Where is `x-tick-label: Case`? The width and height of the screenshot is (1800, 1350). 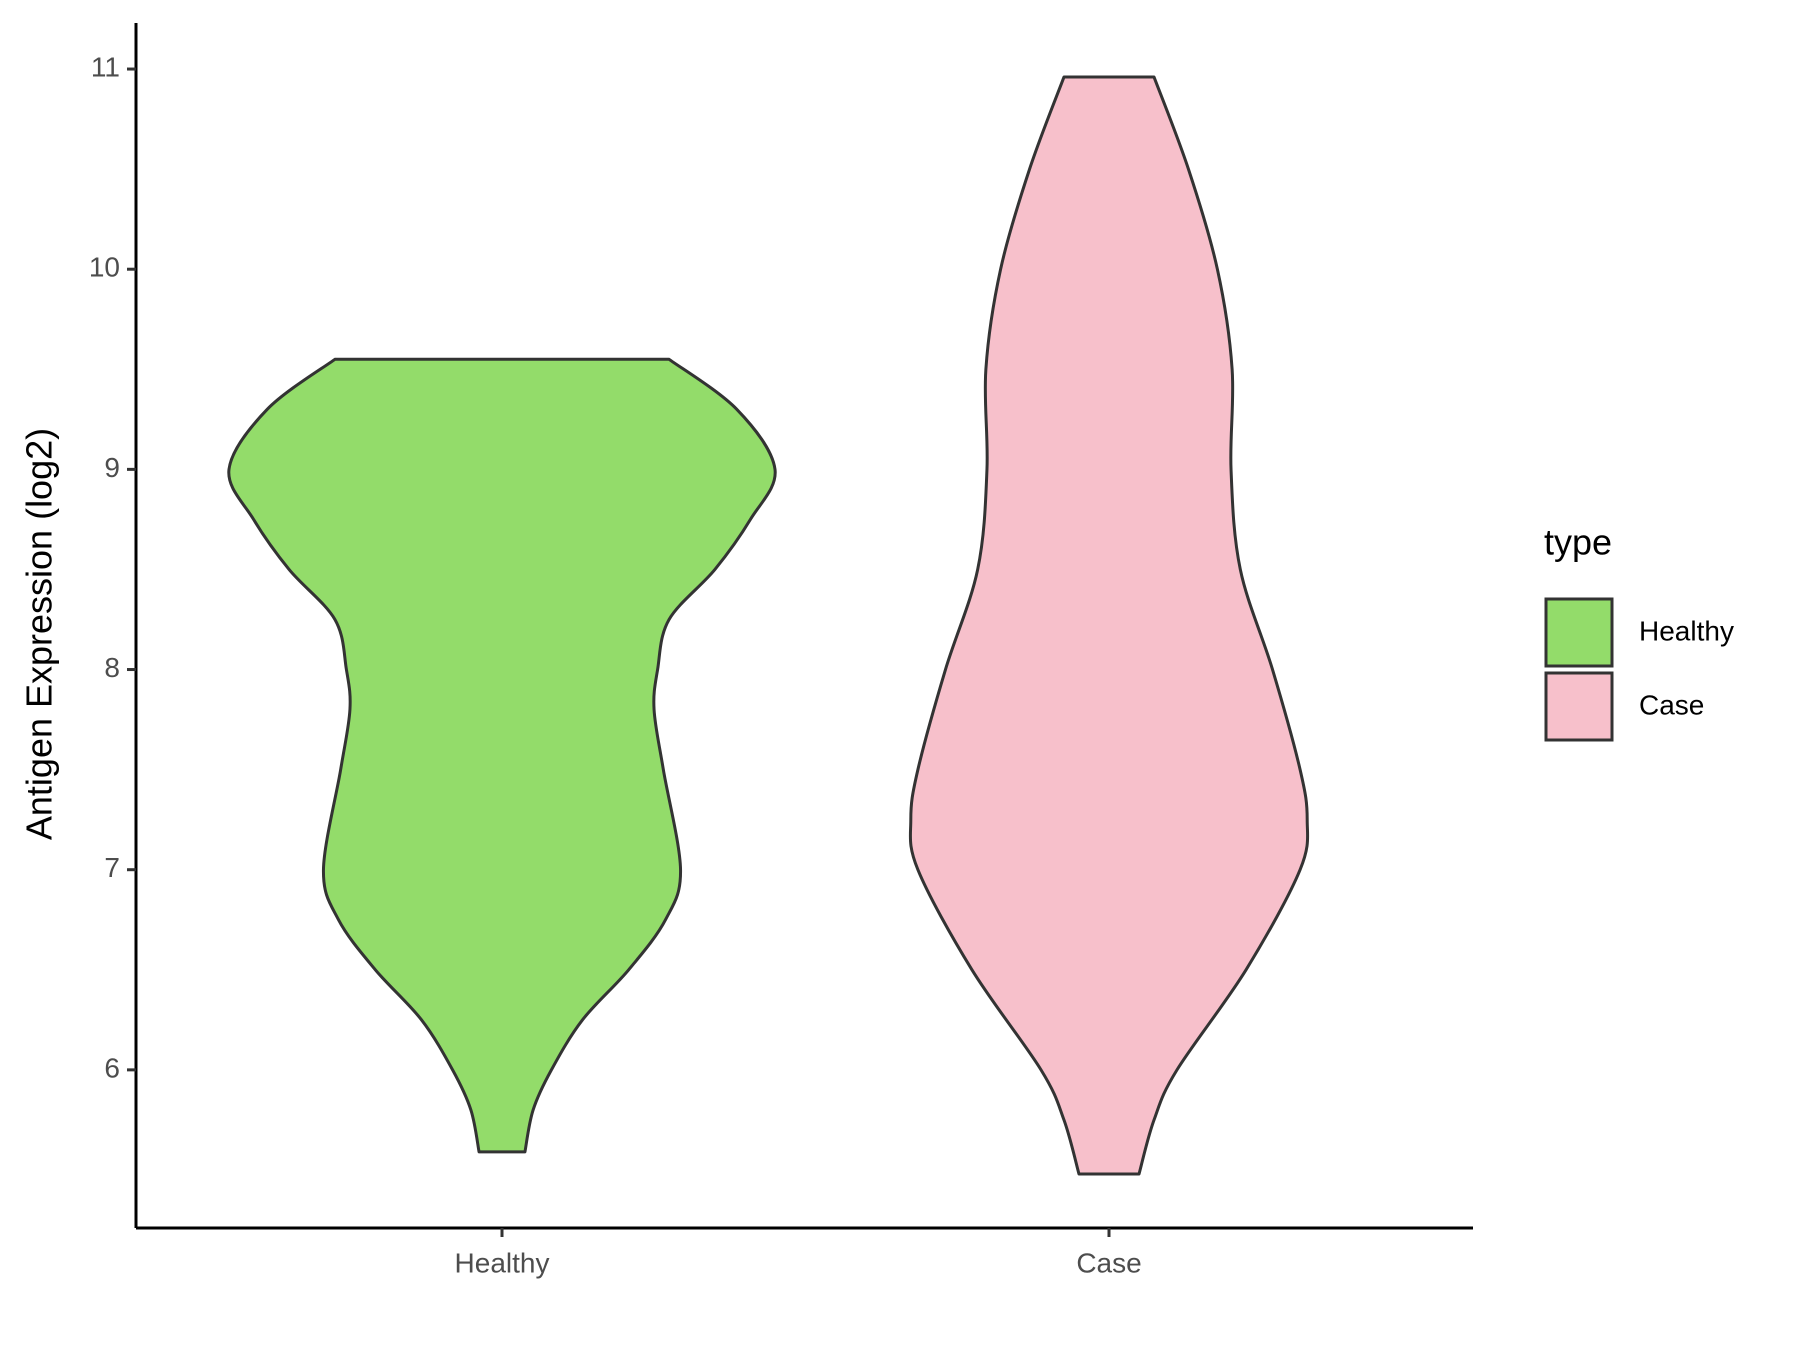
x-tick-label: Case is located at coordinates (1108, 1262).